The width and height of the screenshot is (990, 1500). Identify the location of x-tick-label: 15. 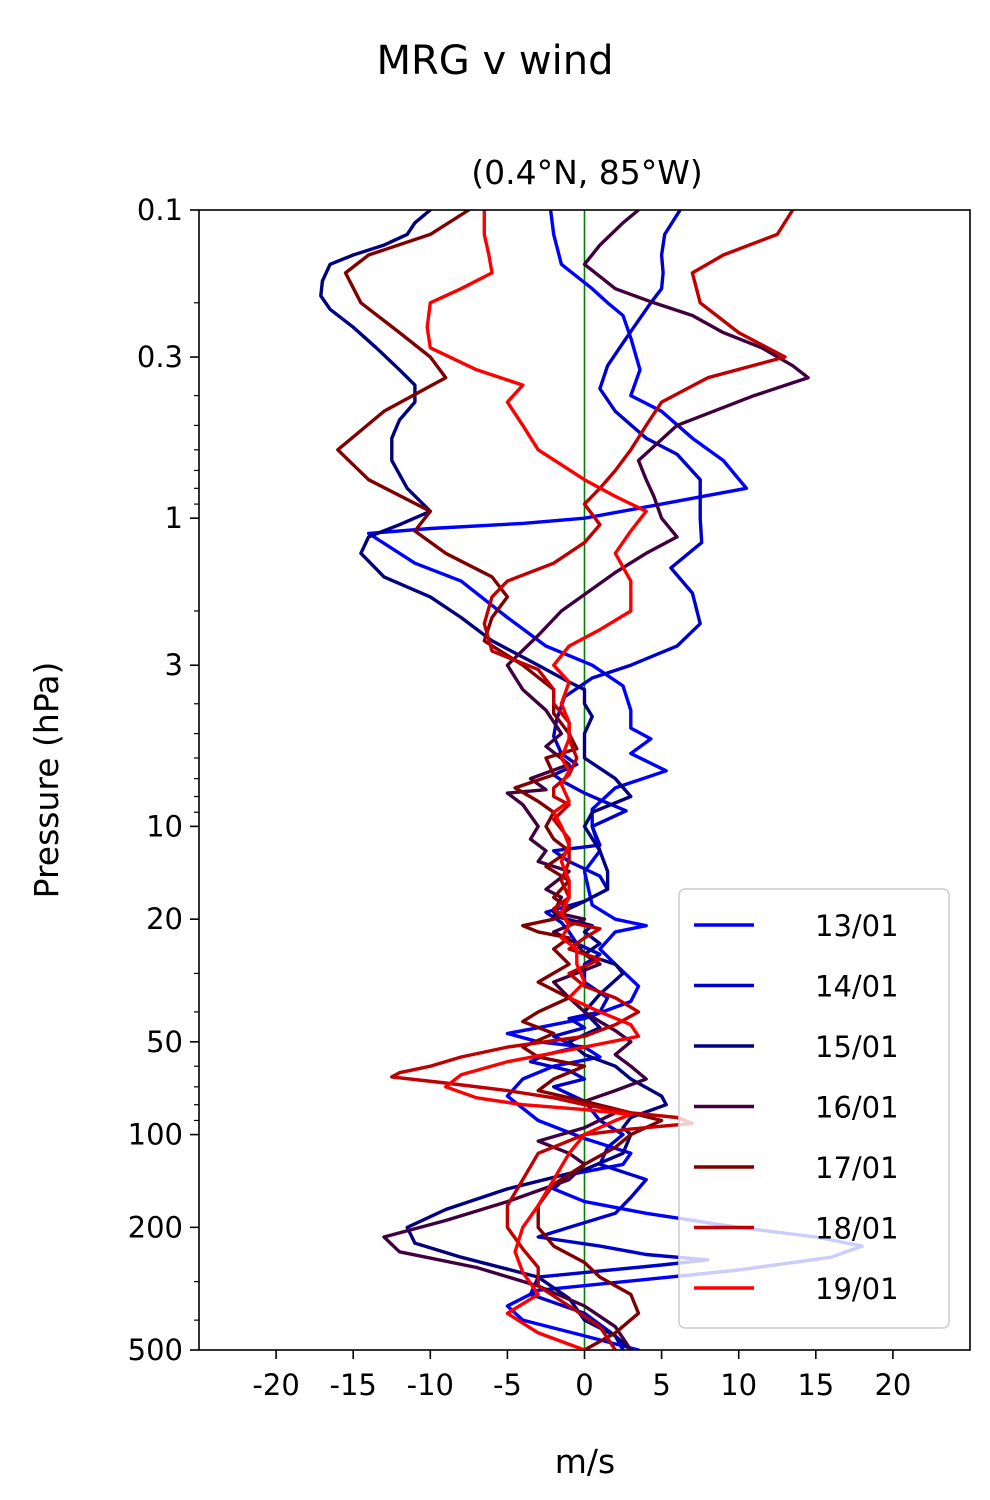
(815, 1385).